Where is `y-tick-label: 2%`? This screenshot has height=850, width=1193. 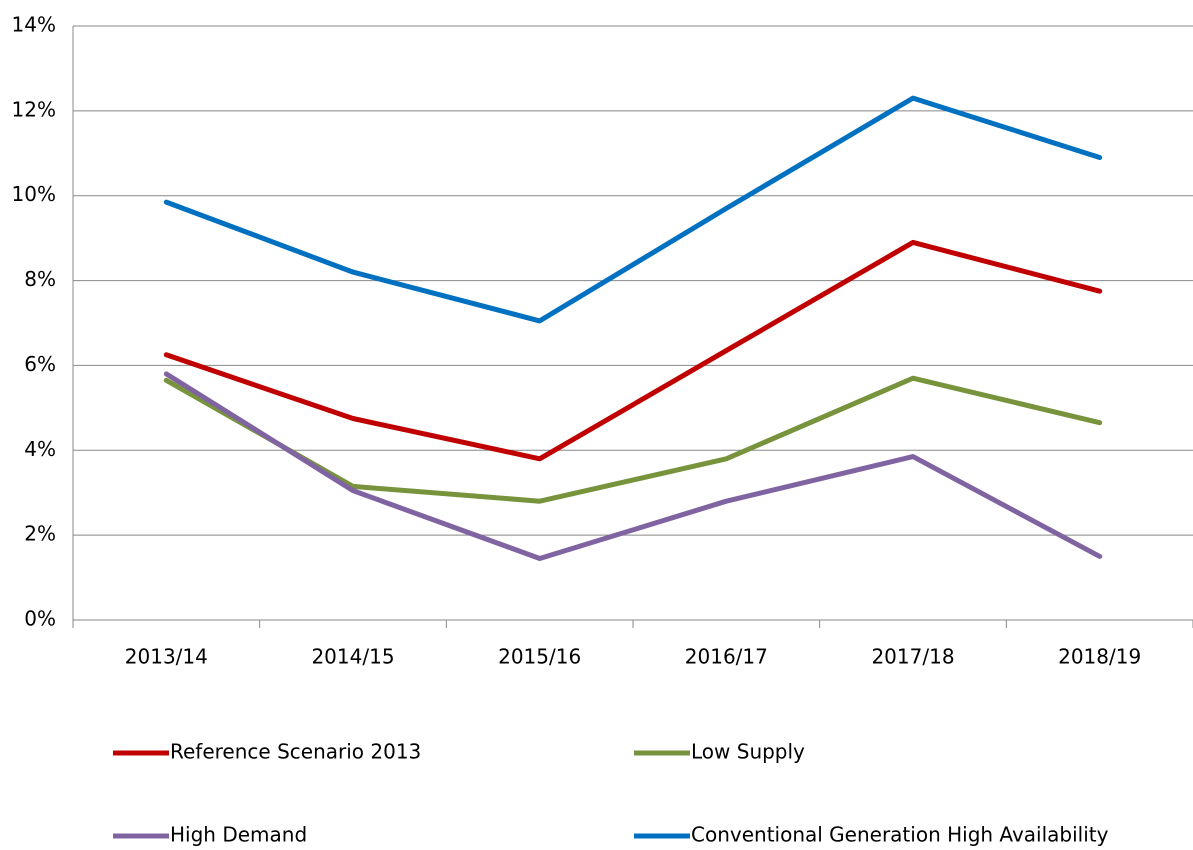
y-tick-label: 2% is located at coordinates (40, 534).